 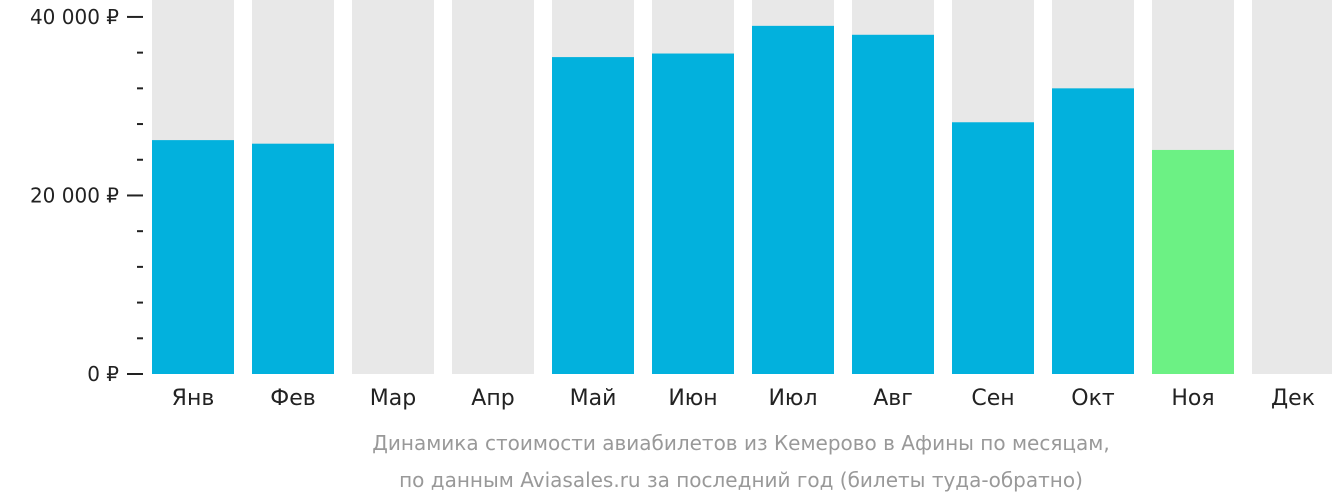 I want to click on y-axis: 0 ₽ 20 000 ₽ 40 000 ₽, so click(x=86, y=195).